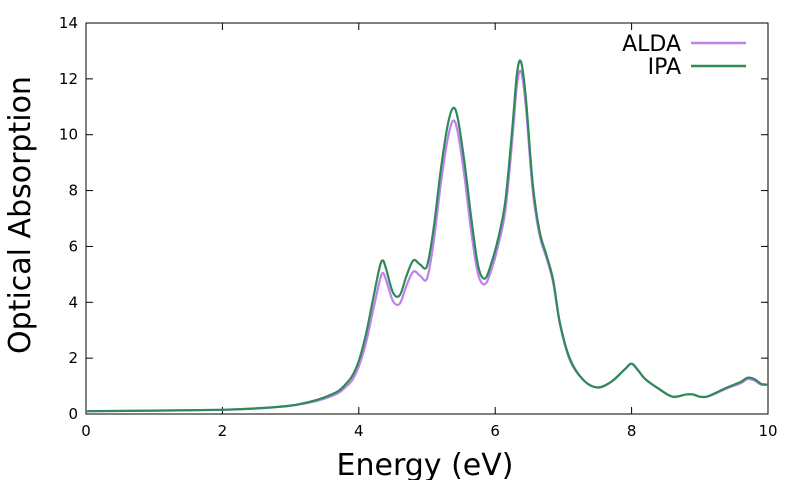  What do you see at coordinates (68, 79) in the screenshot?
I see `y-tick-label: 12` at bounding box center [68, 79].